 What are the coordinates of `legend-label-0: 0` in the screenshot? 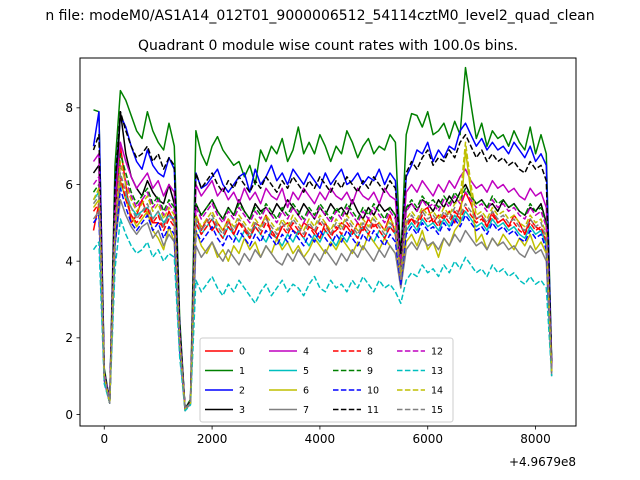 It's located at (242, 351).